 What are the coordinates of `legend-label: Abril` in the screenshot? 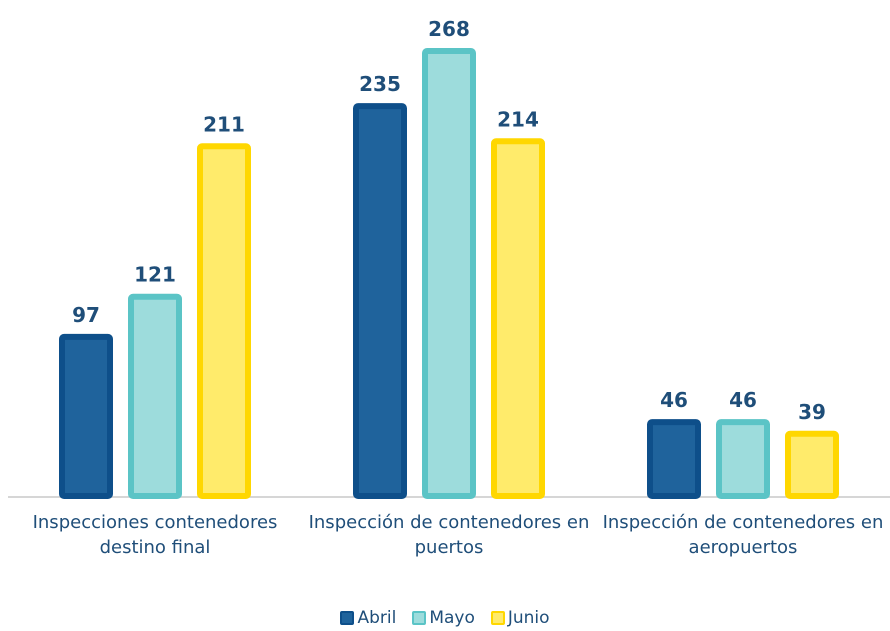 It's located at (377, 618).